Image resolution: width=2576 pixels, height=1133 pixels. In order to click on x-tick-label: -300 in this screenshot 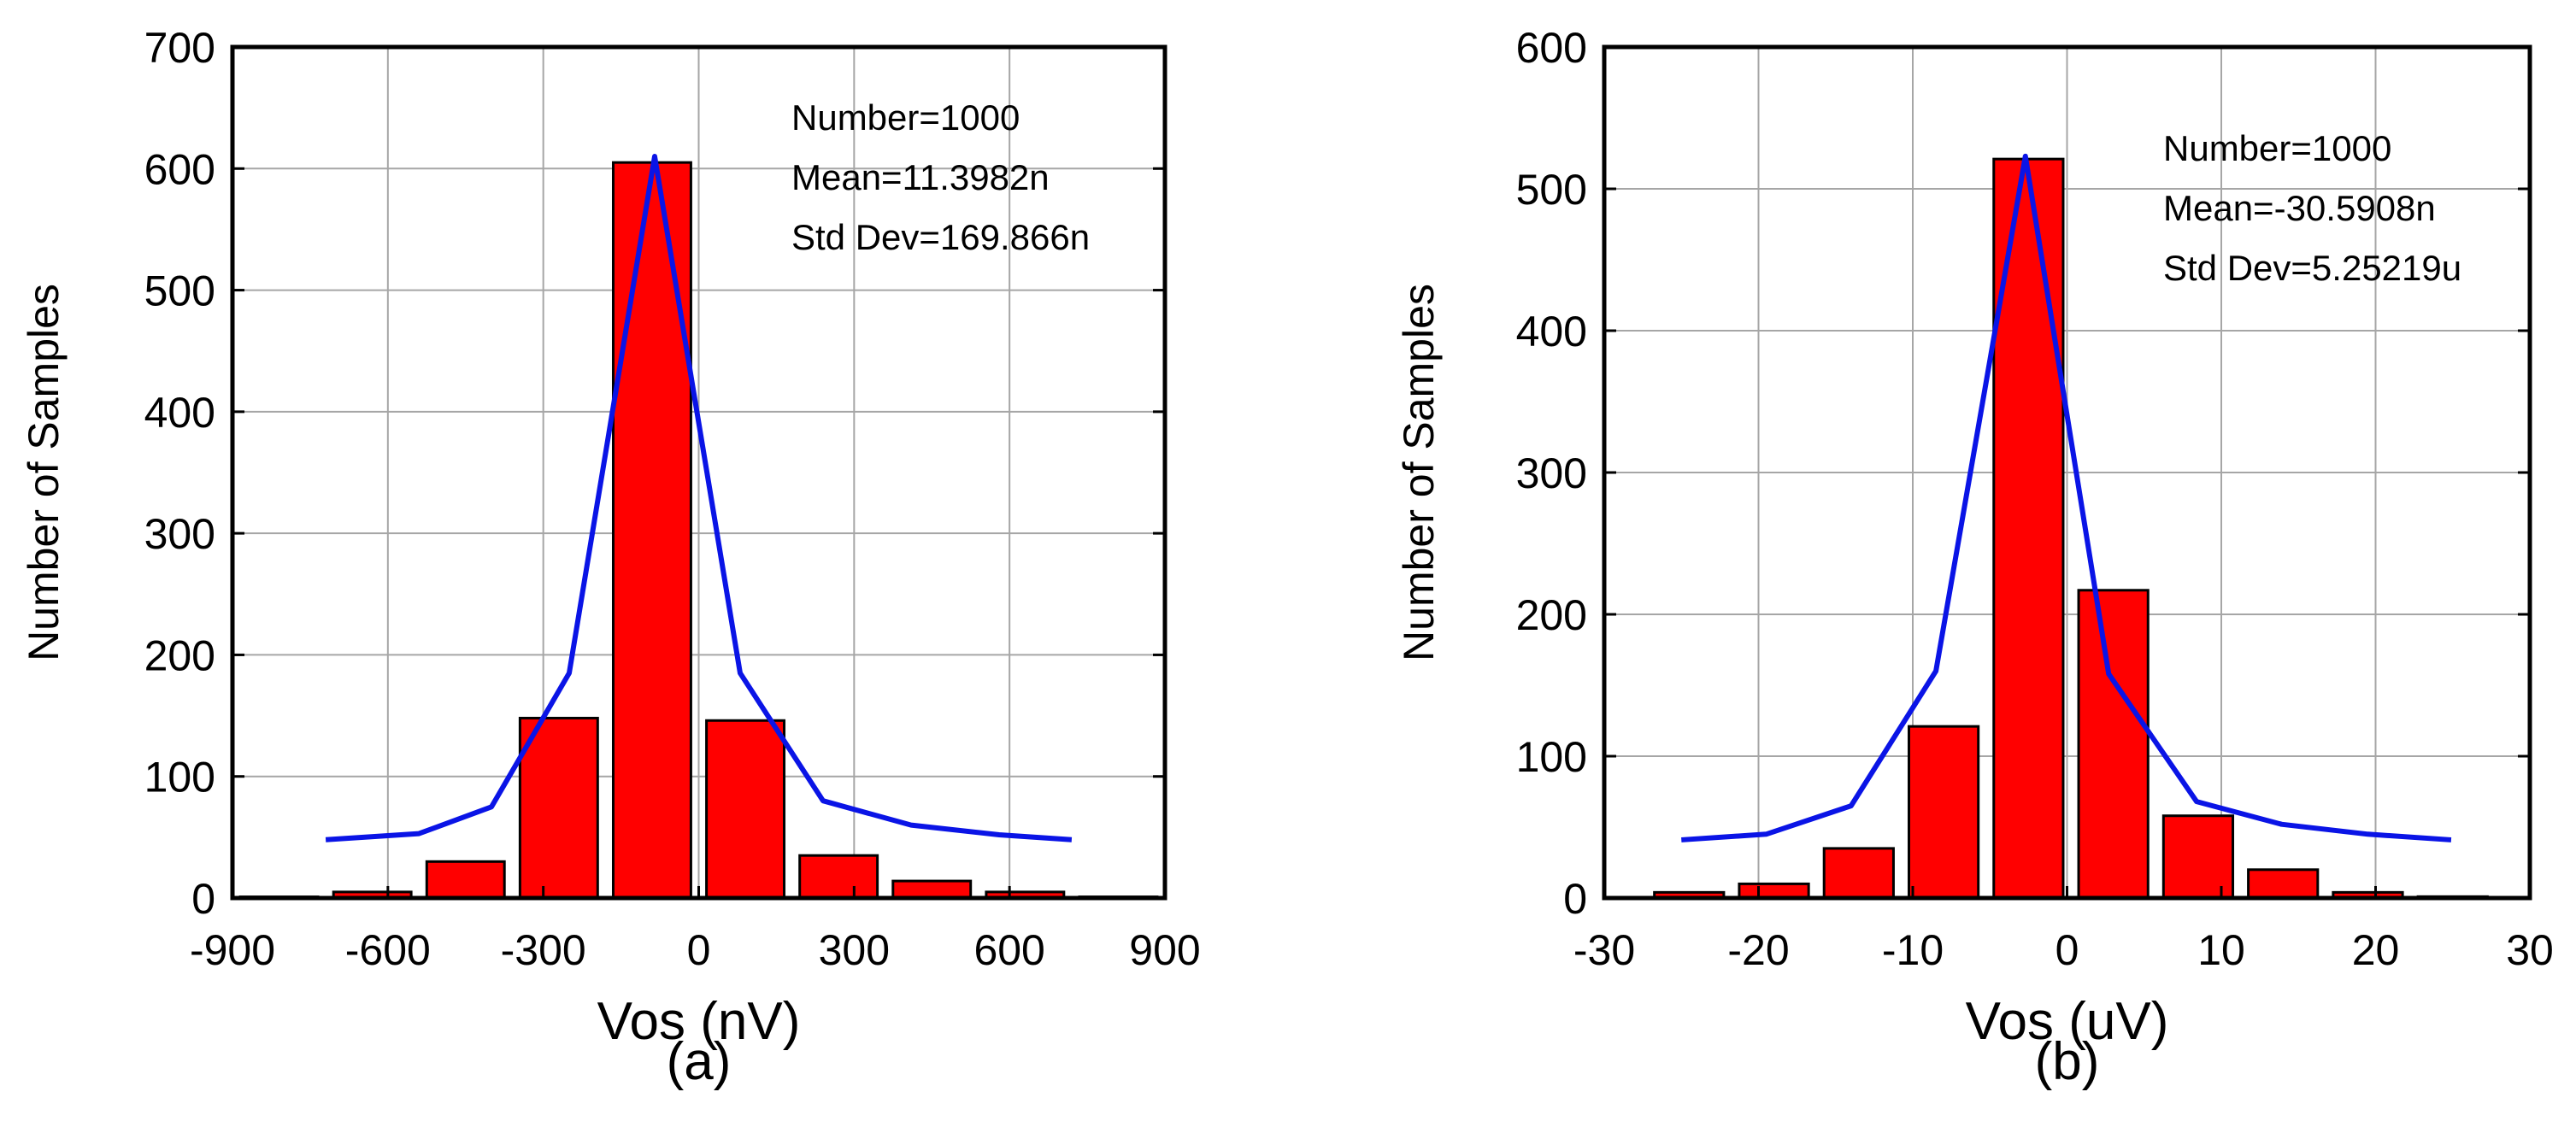, I will do `click(543, 950)`.